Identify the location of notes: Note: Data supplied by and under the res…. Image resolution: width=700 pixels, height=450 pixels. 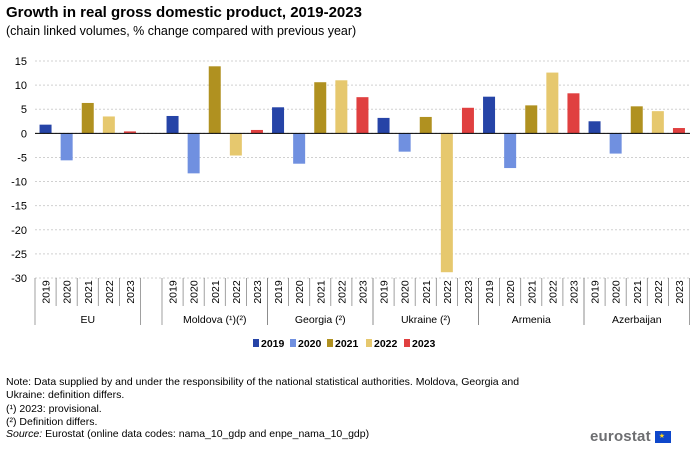
(266, 408).